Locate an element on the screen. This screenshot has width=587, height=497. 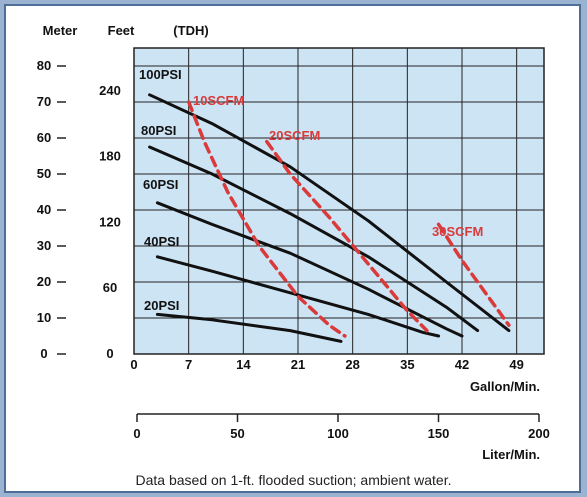
series-line-10scfm is located at coordinates (266, 219).